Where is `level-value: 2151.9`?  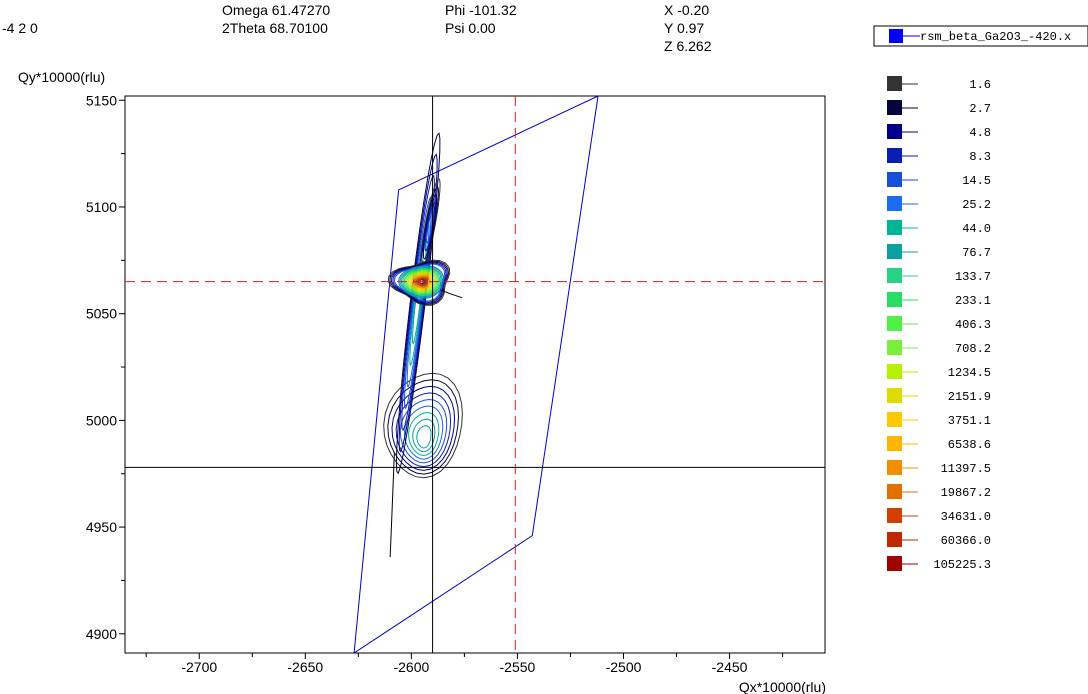 level-value: 2151.9 is located at coordinates (969, 397).